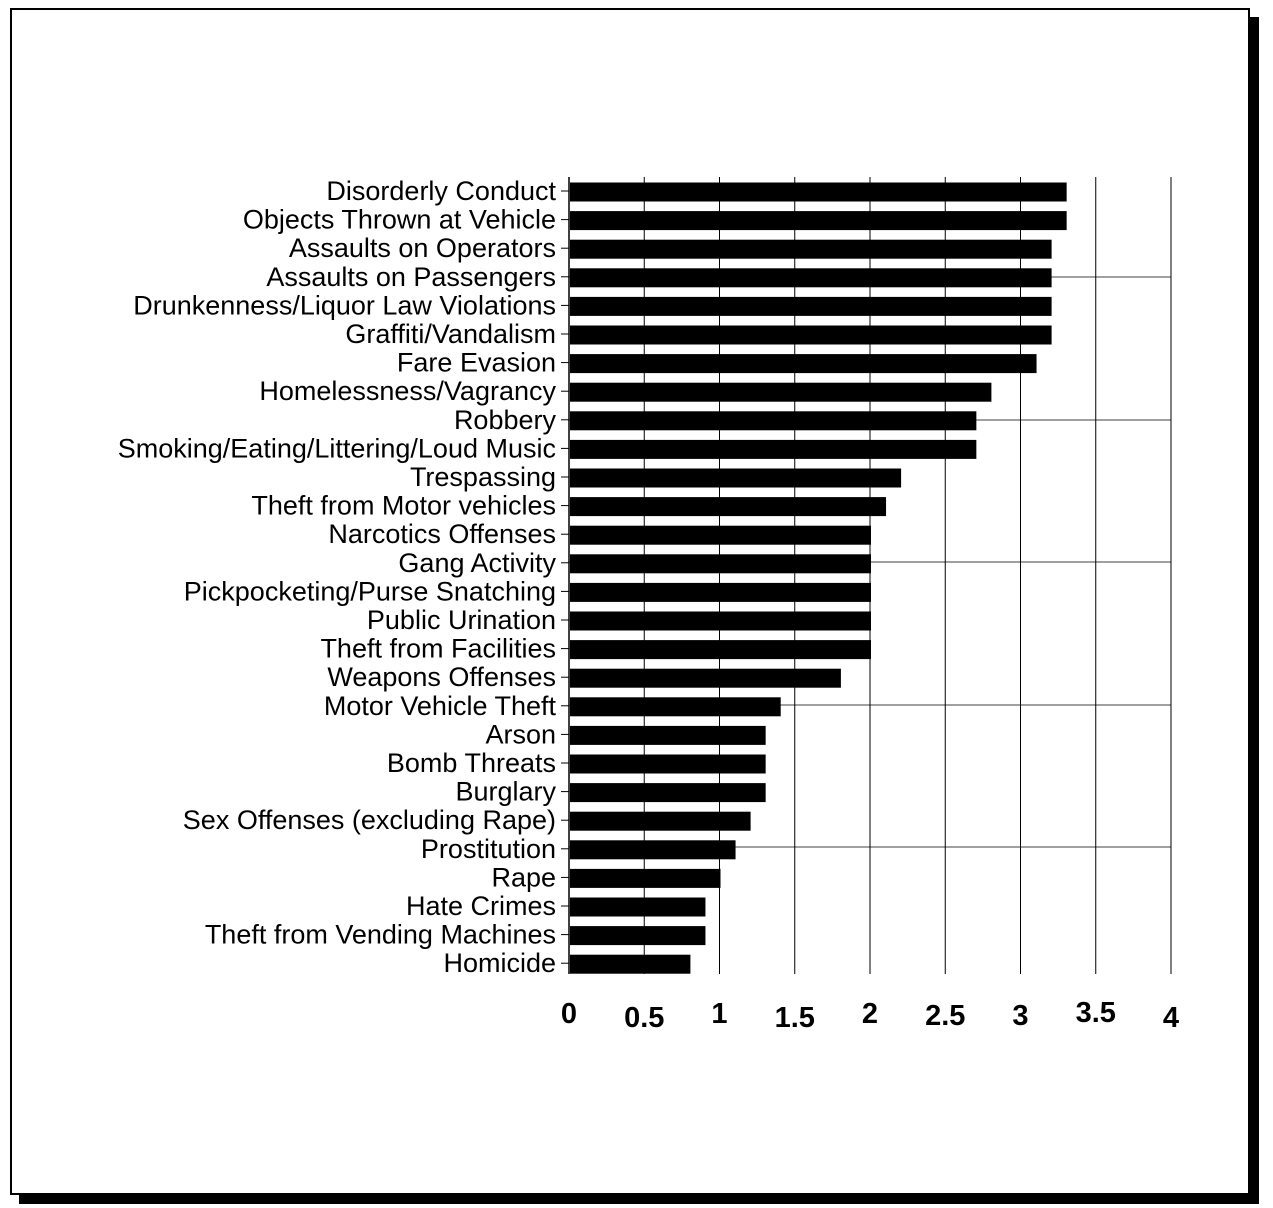 Image resolution: width=1273 pixels, height=1208 pixels. What do you see at coordinates (407, 391) in the screenshot?
I see `category-label: Homelessness/Vagrancy` at bounding box center [407, 391].